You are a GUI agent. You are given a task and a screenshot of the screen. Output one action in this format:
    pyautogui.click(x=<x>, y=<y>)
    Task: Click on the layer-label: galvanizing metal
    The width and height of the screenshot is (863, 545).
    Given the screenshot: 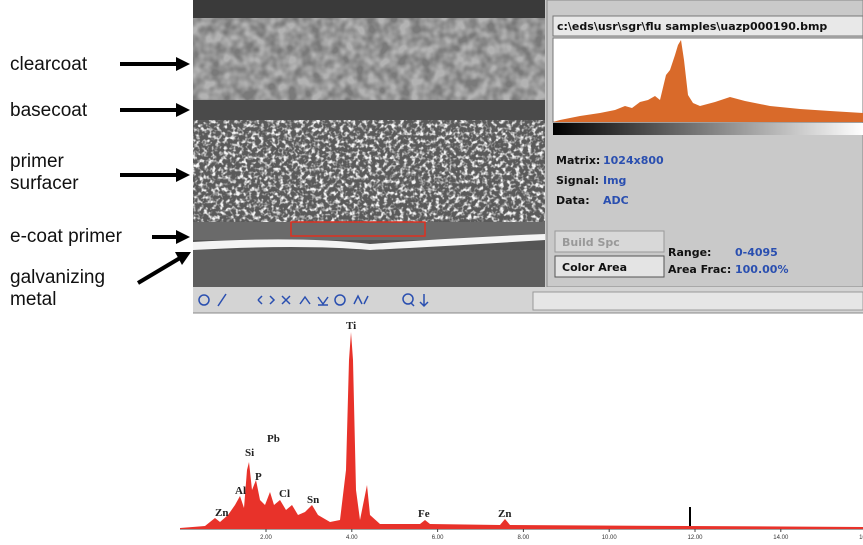 What is the action you would take?
    pyautogui.click(x=57, y=288)
    